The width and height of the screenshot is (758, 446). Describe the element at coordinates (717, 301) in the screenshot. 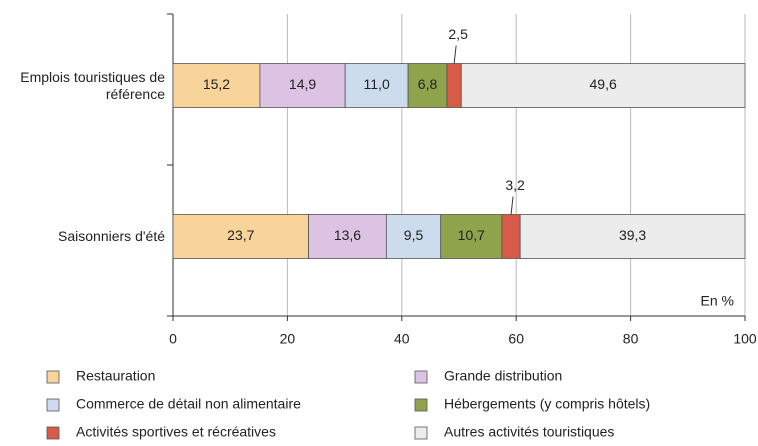

I see `unit-annotation: En %` at that location.